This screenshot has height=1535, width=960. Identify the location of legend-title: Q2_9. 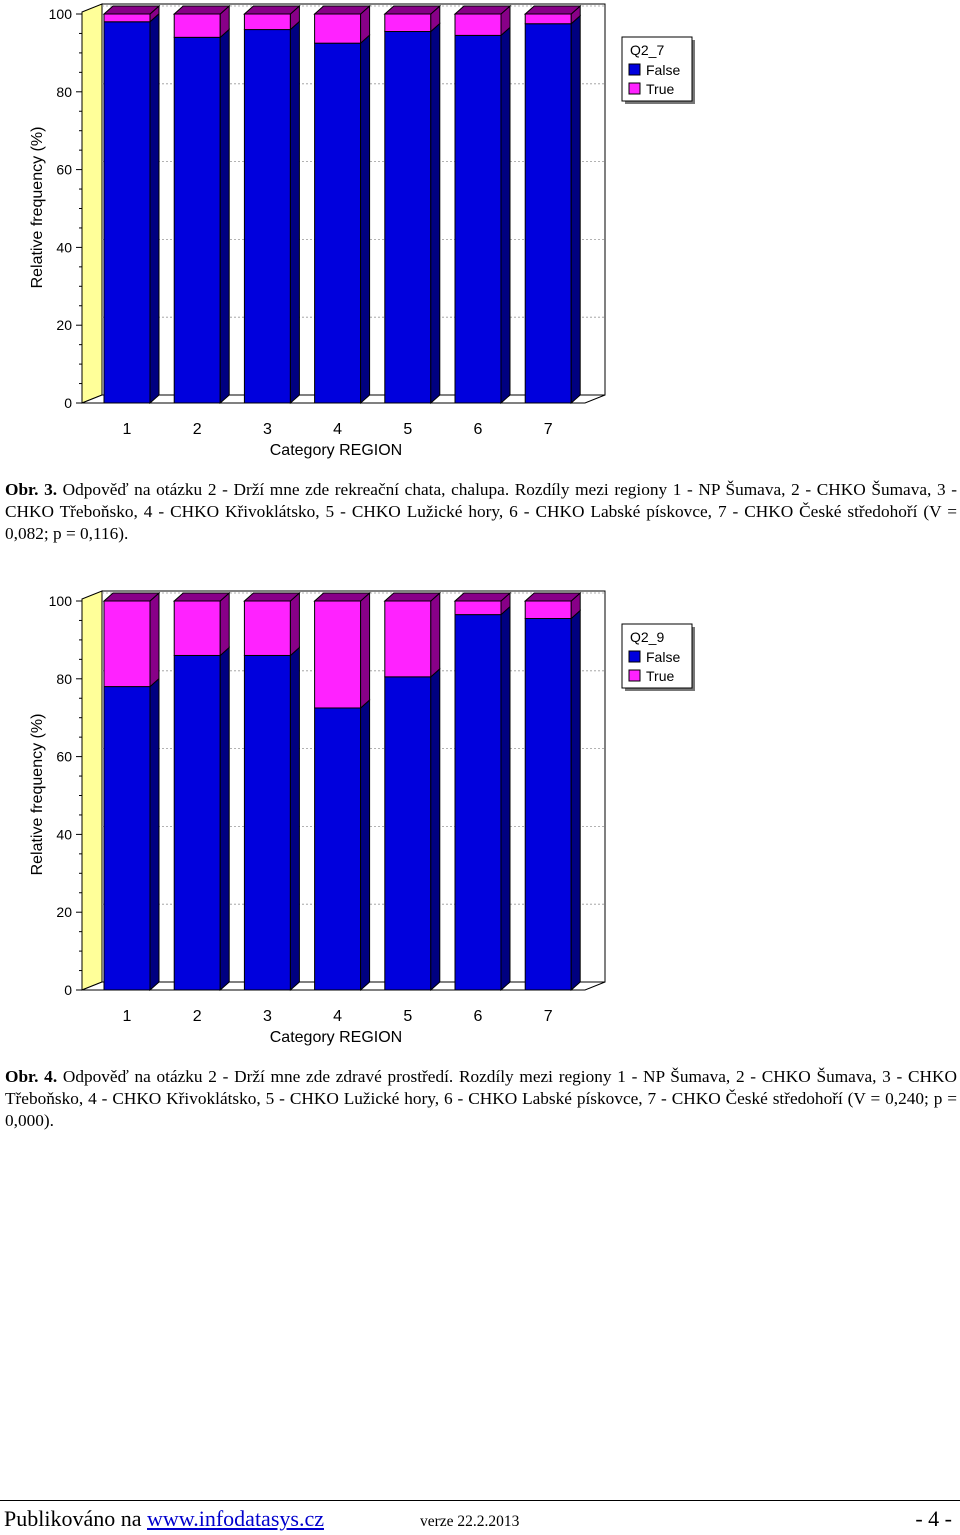
(647, 637).